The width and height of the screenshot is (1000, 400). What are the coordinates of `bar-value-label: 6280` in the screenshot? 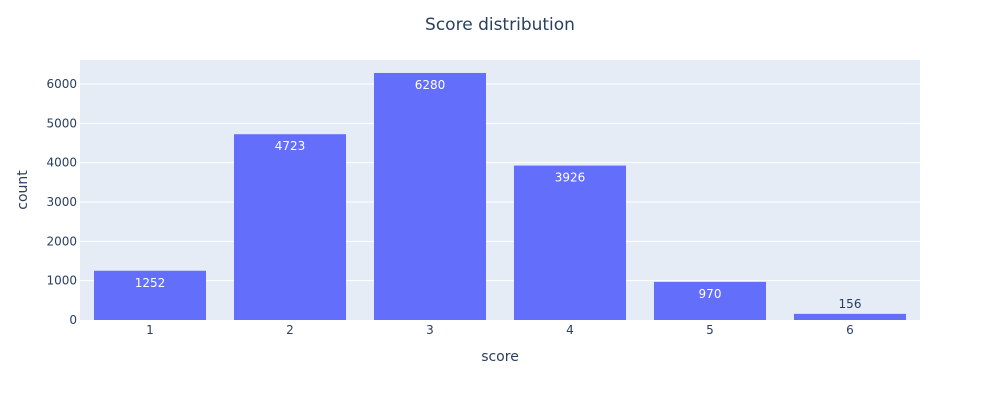 It's located at (430, 85).